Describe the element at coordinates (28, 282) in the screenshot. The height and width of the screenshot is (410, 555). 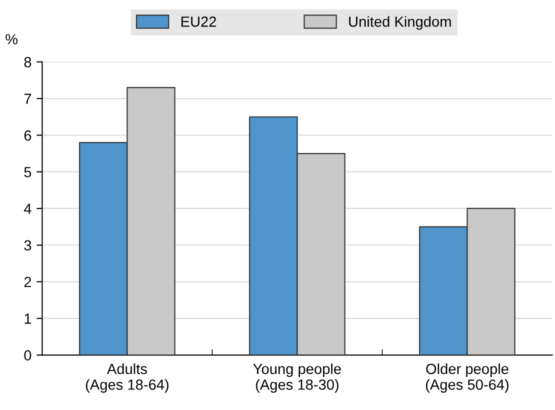
I see `y-tick-label: 2` at that location.